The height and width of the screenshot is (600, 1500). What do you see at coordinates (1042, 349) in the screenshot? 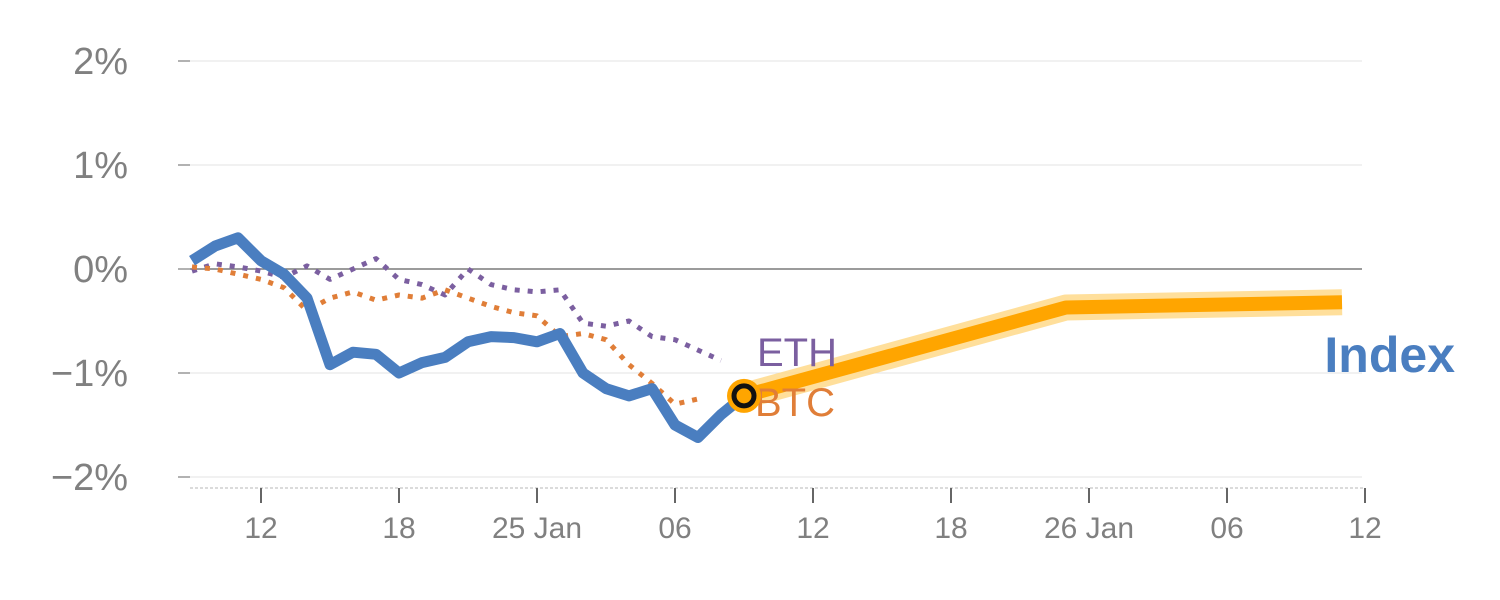
I see `index-forecast-line` at bounding box center [1042, 349].